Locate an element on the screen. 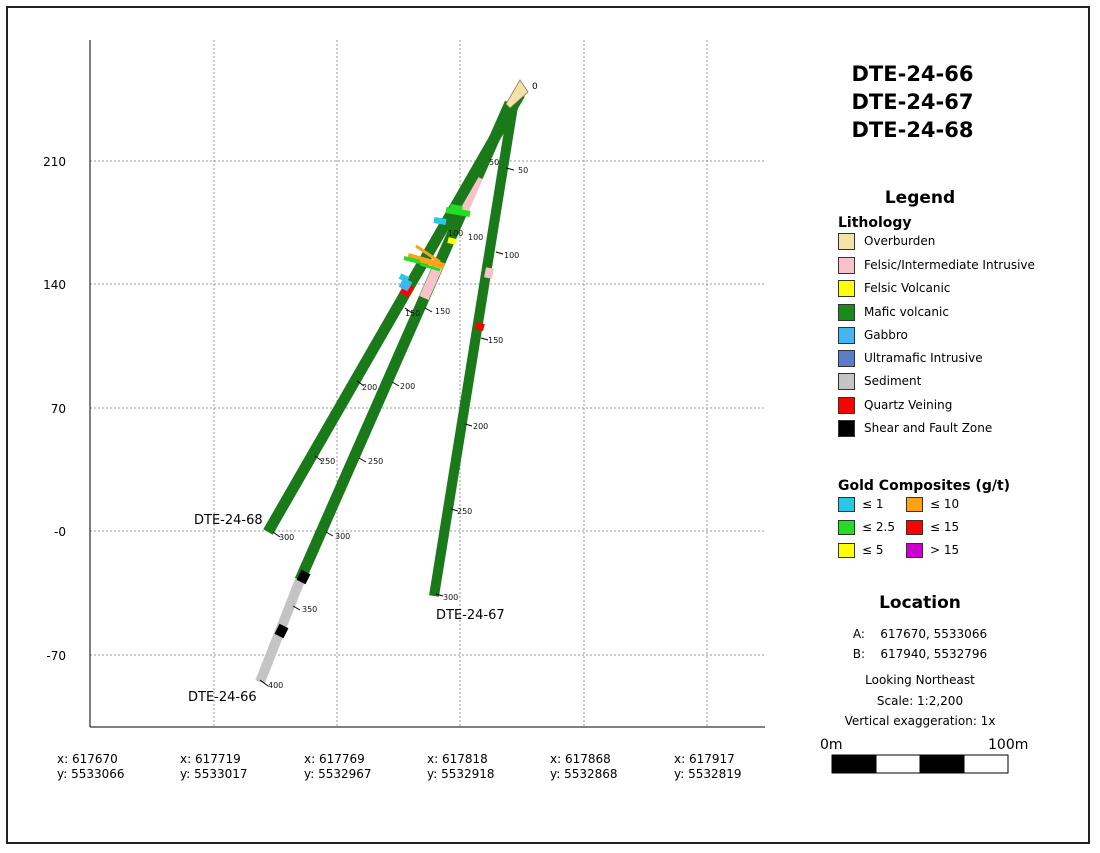  gold-label: ≤ 1 is located at coordinates (873, 504).